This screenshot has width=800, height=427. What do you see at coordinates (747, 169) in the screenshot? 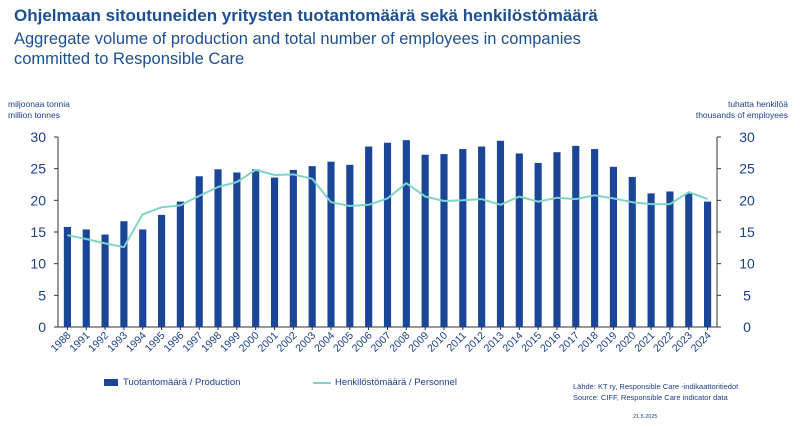
I see `y-tick-label-right: 25` at bounding box center [747, 169].